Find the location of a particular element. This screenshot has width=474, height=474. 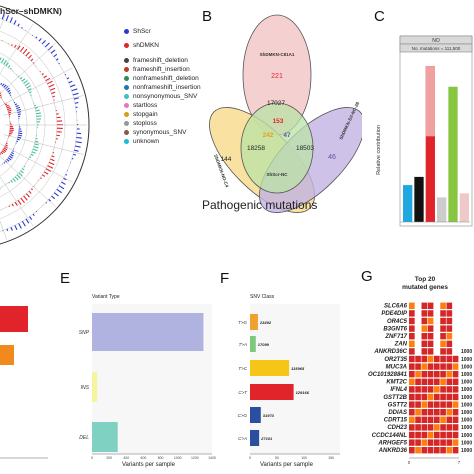

panel-d-bar-red is located at coordinates (14, 319).